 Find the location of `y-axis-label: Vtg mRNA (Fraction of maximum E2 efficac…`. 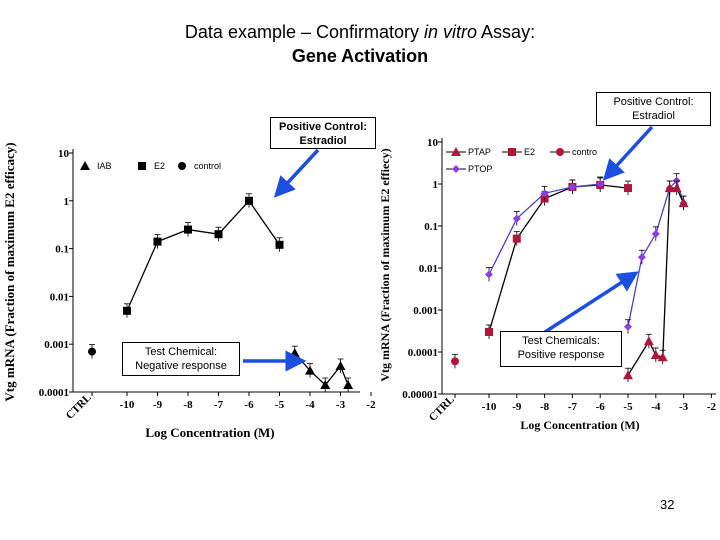

y-axis-label: Vtg mRNA (Fraction of maximum E2 efficac… is located at coordinates (9, 271).